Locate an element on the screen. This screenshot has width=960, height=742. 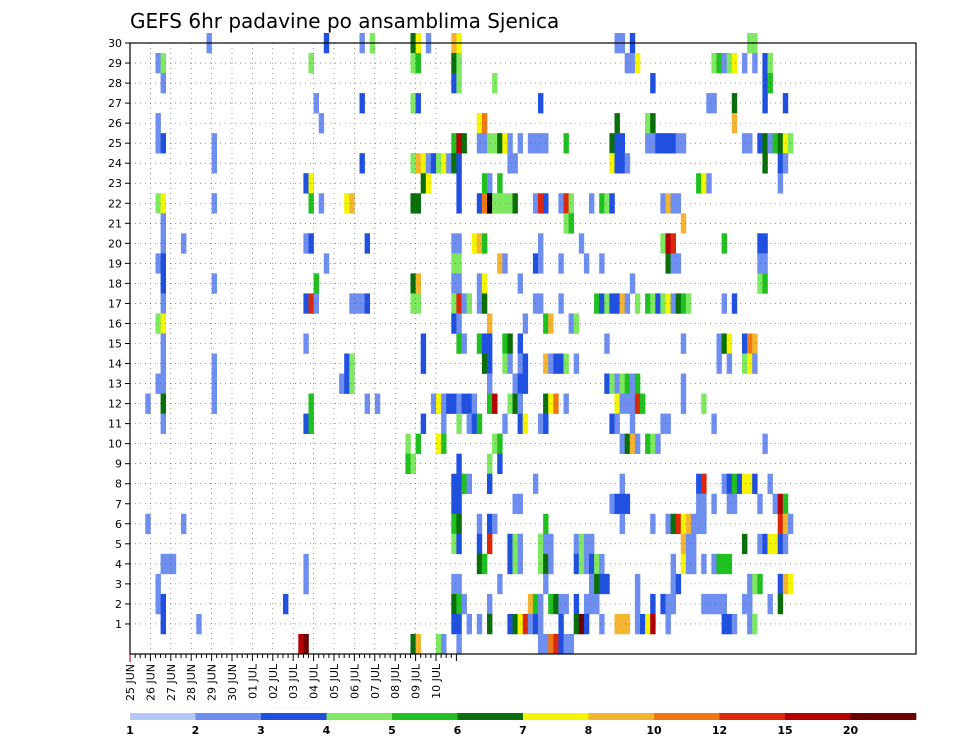
colorbar-label: 7 is located at coordinates (523, 730).